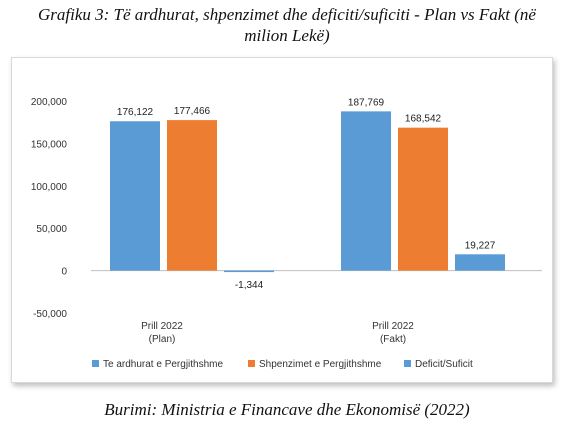 This screenshot has height=448, width=574. I want to click on y-tick-label: 50,000, so click(51, 229).